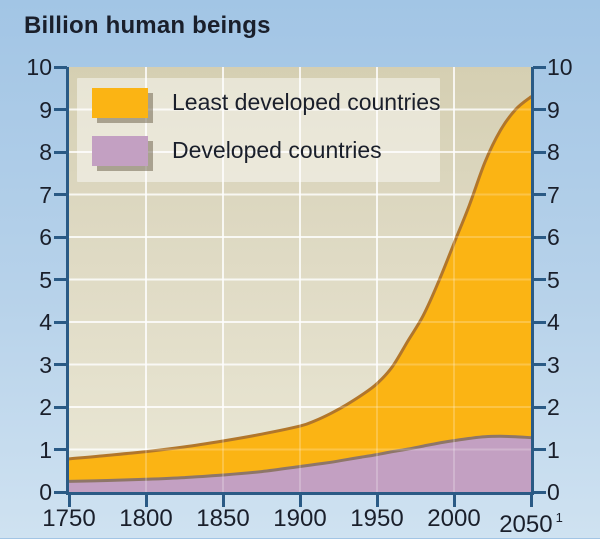  I want to click on y-axis-label-left: 8, so click(45, 152).